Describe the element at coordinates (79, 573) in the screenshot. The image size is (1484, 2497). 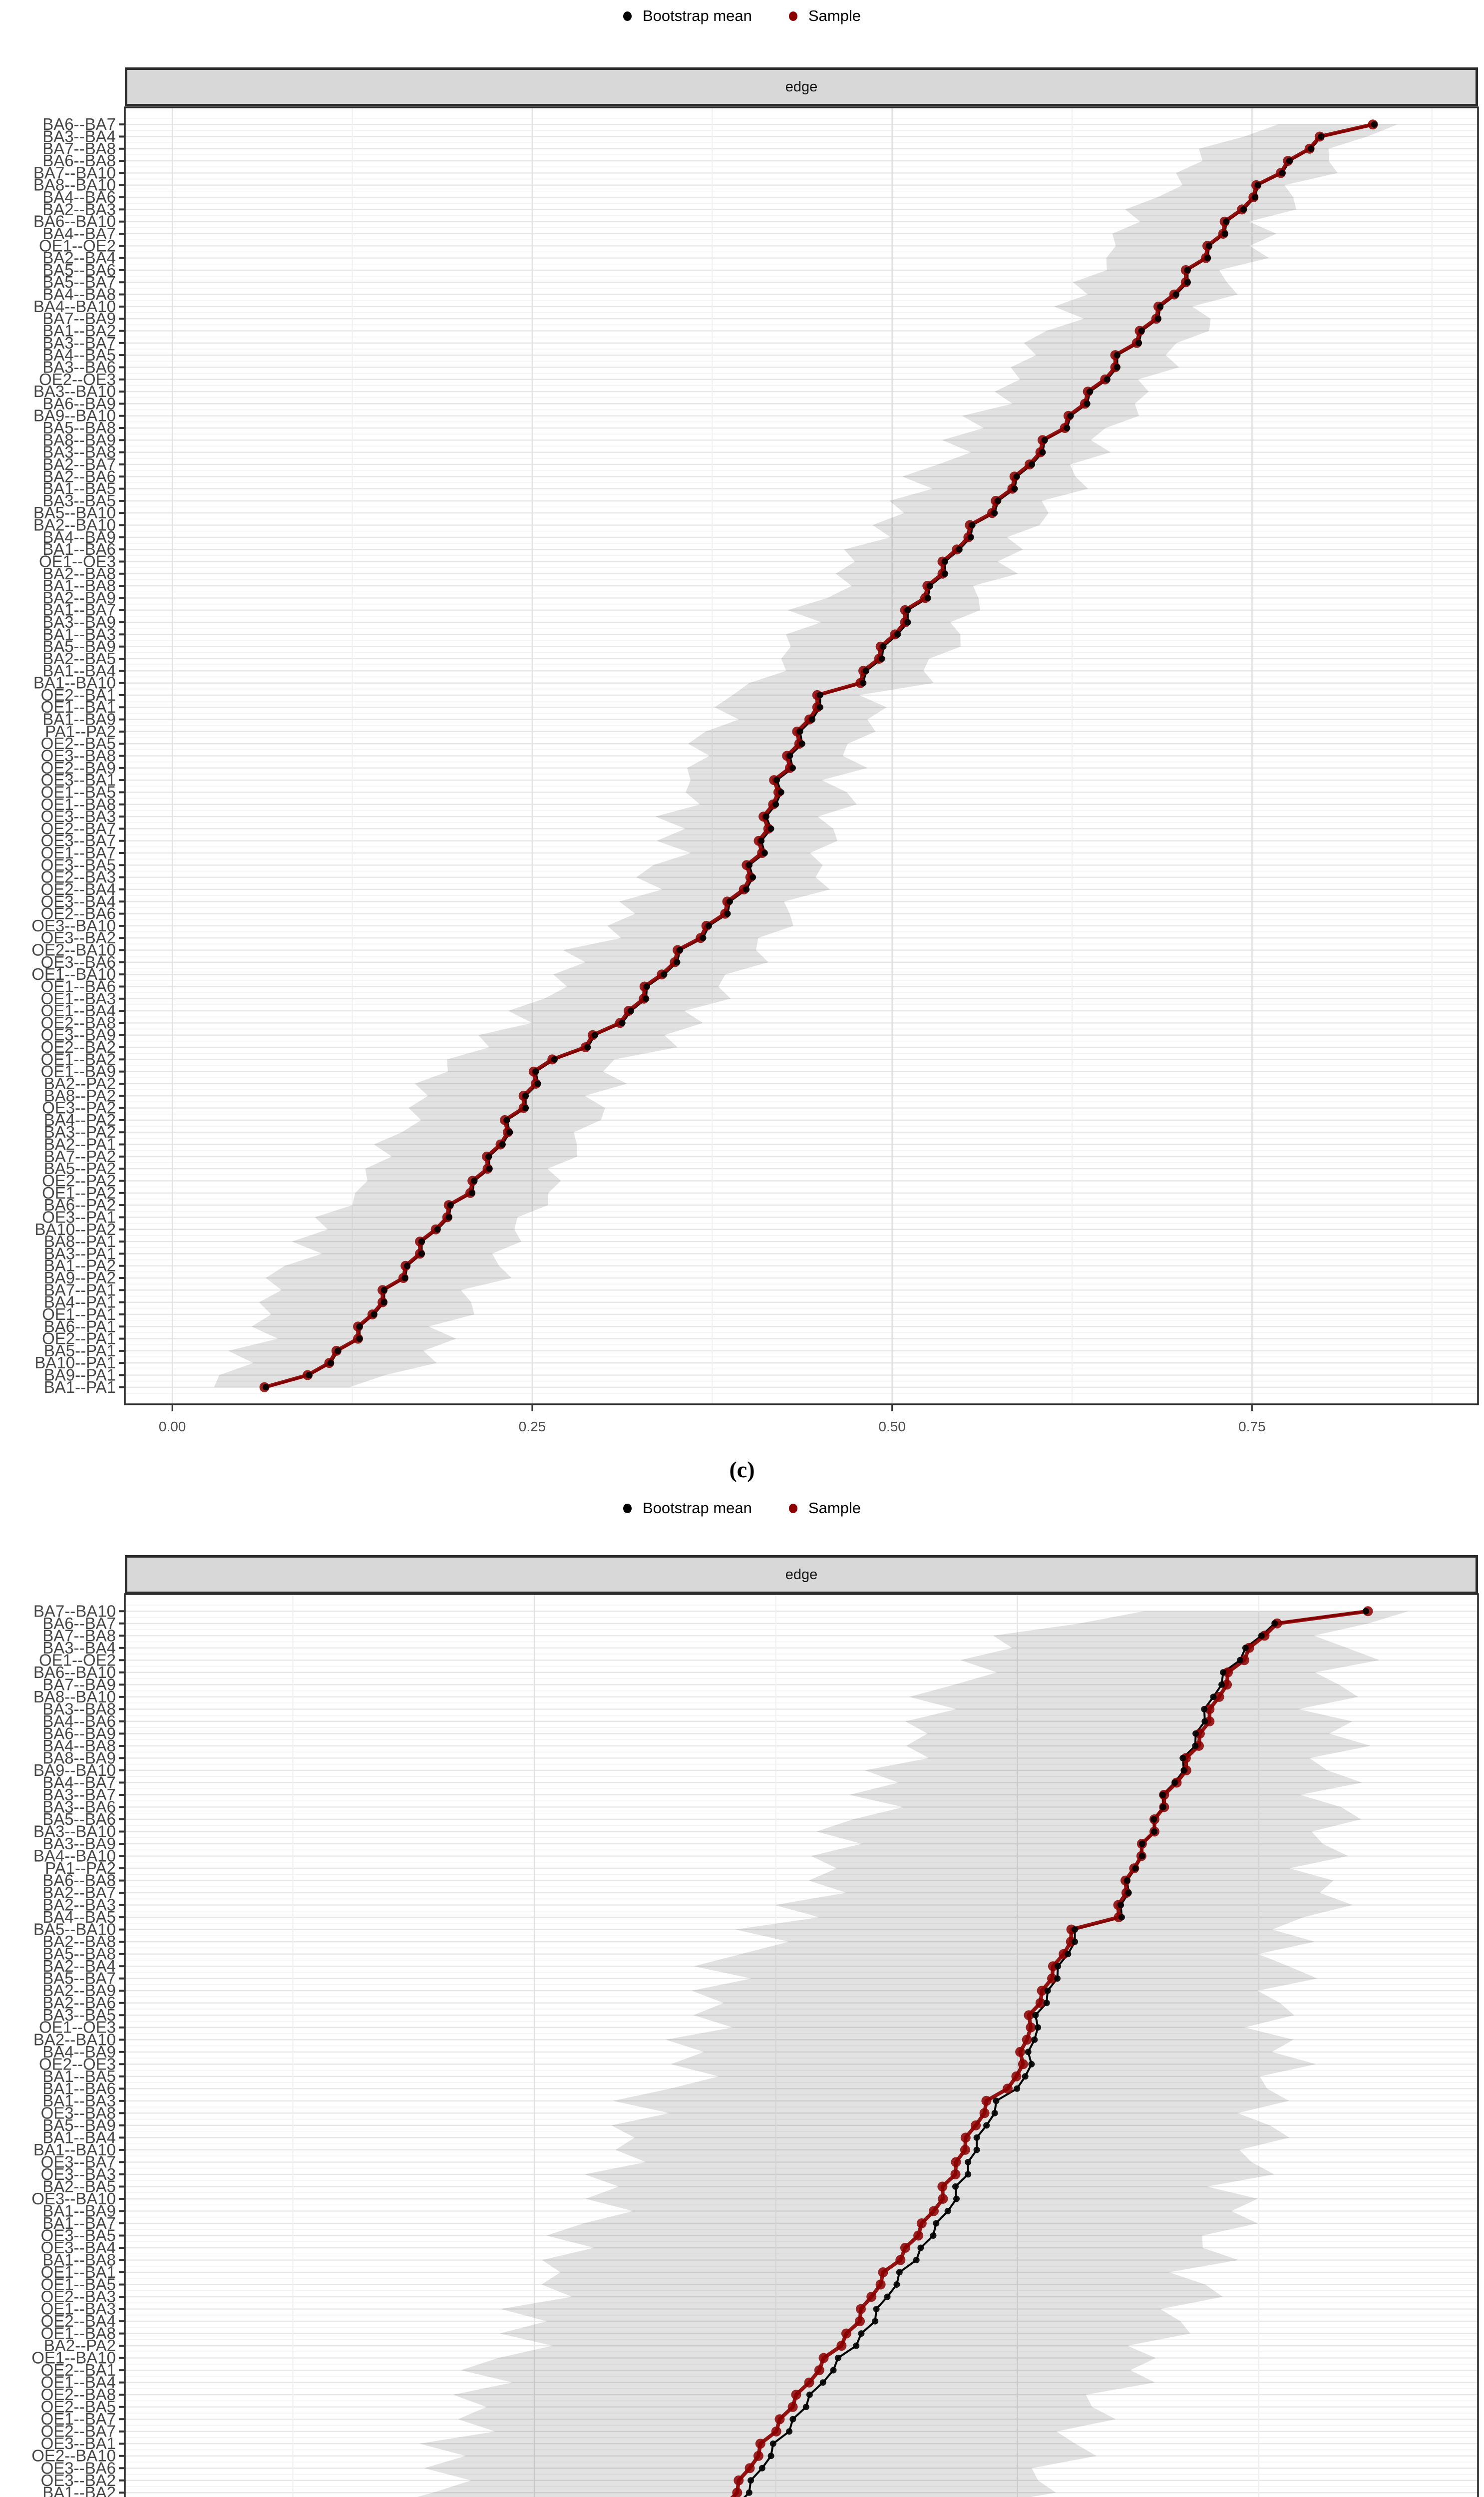
I see `y-axis-label: BA2--BA8` at that location.